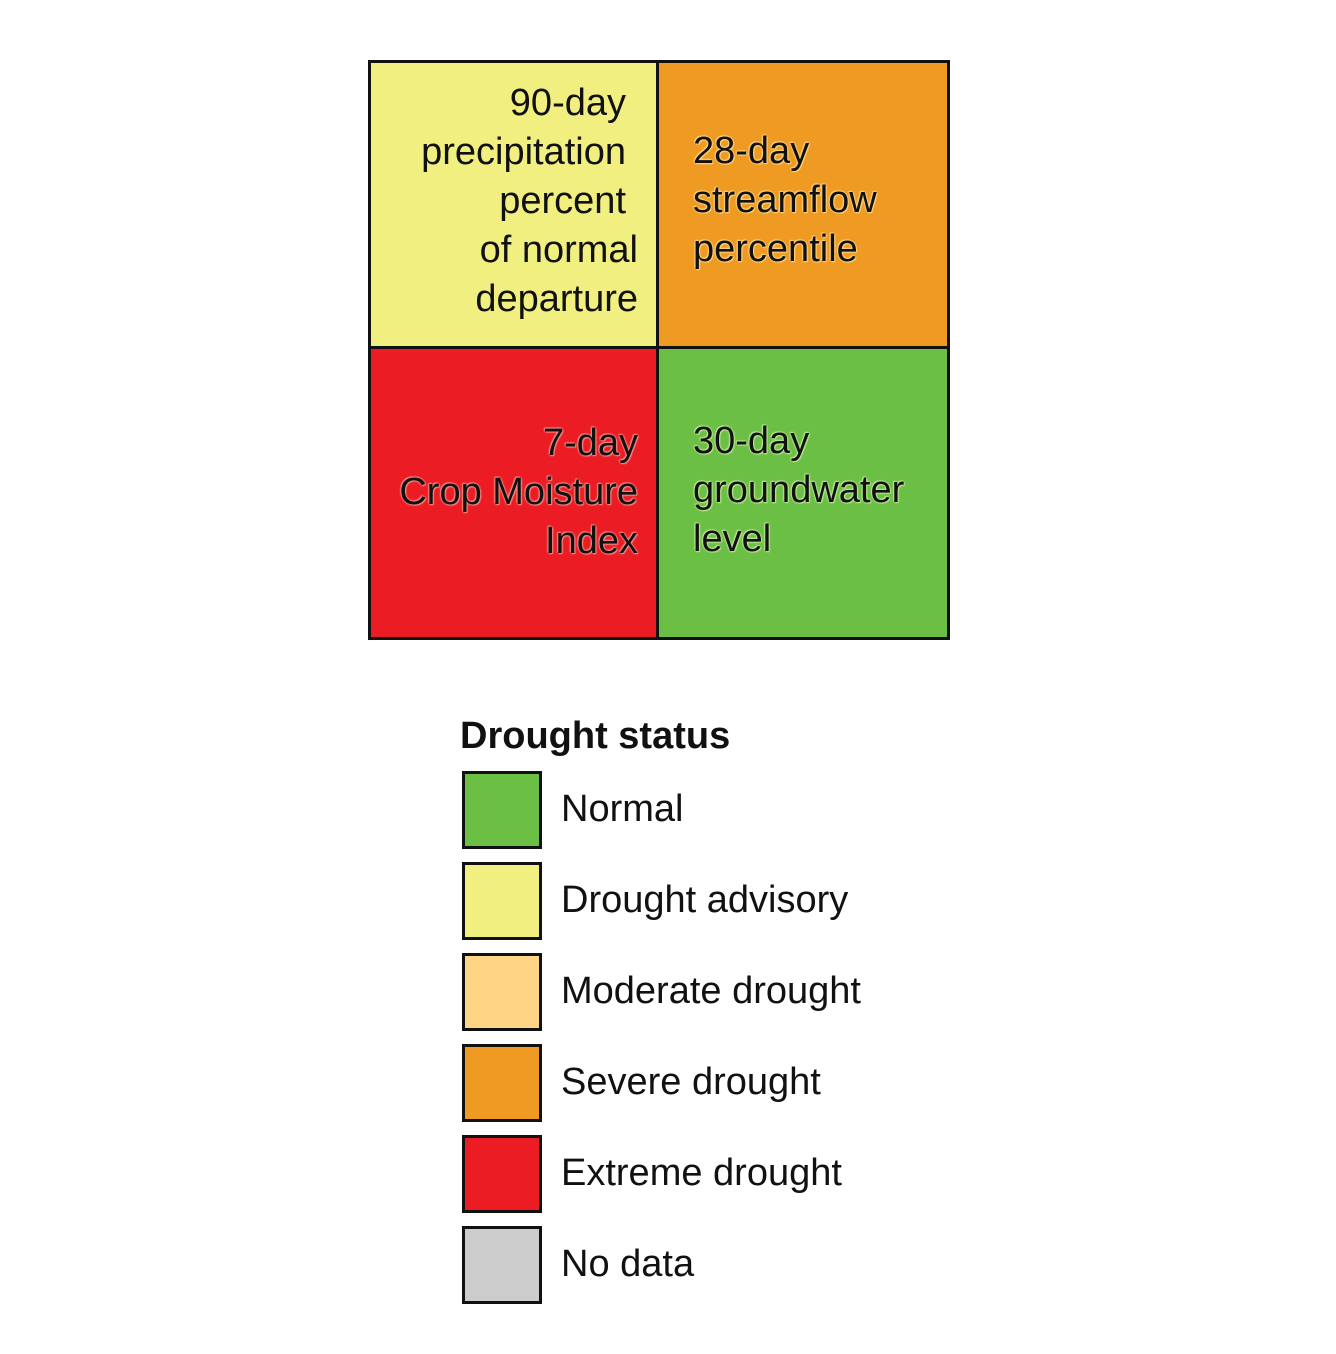 The width and height of the screenshot is (1336, 1354). What do you see at coordinates (590, 443) in the screenshot?
I see `cell-text-line: 7-day` at bounding box center [590, 443].